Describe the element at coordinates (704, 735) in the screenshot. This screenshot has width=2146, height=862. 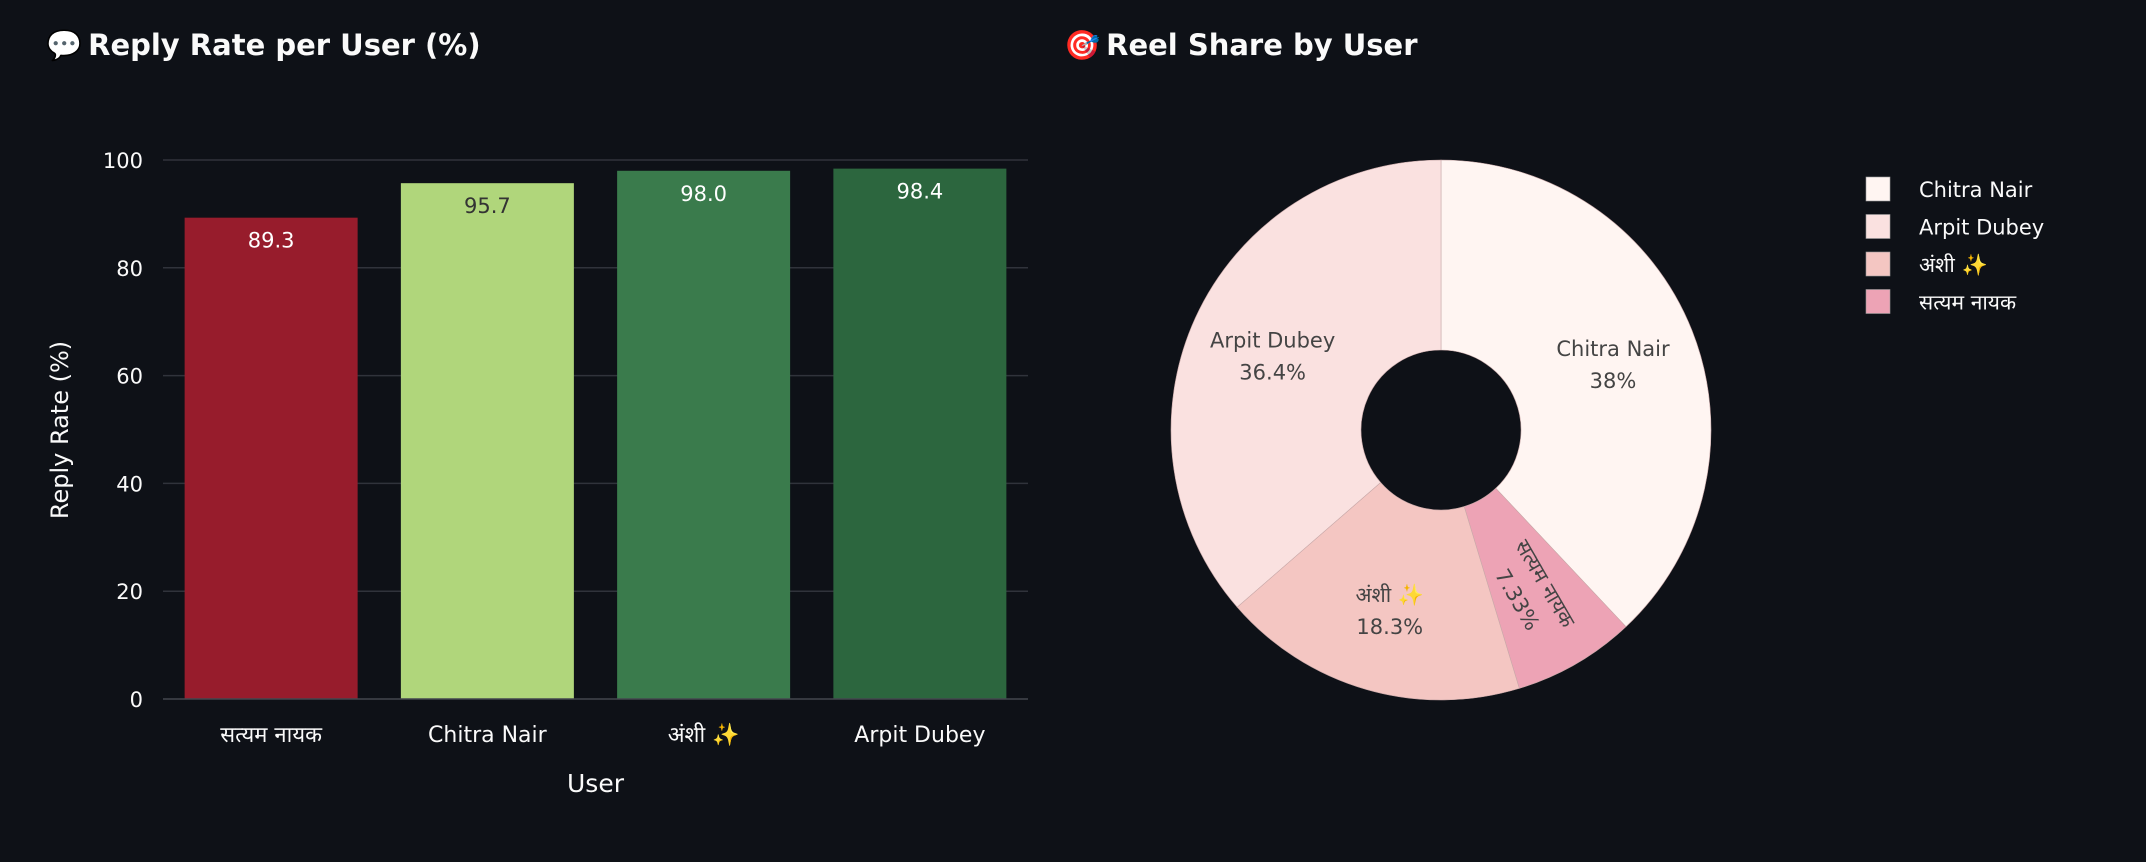
I see `x-tick-label: अंशी ✨` at that location.